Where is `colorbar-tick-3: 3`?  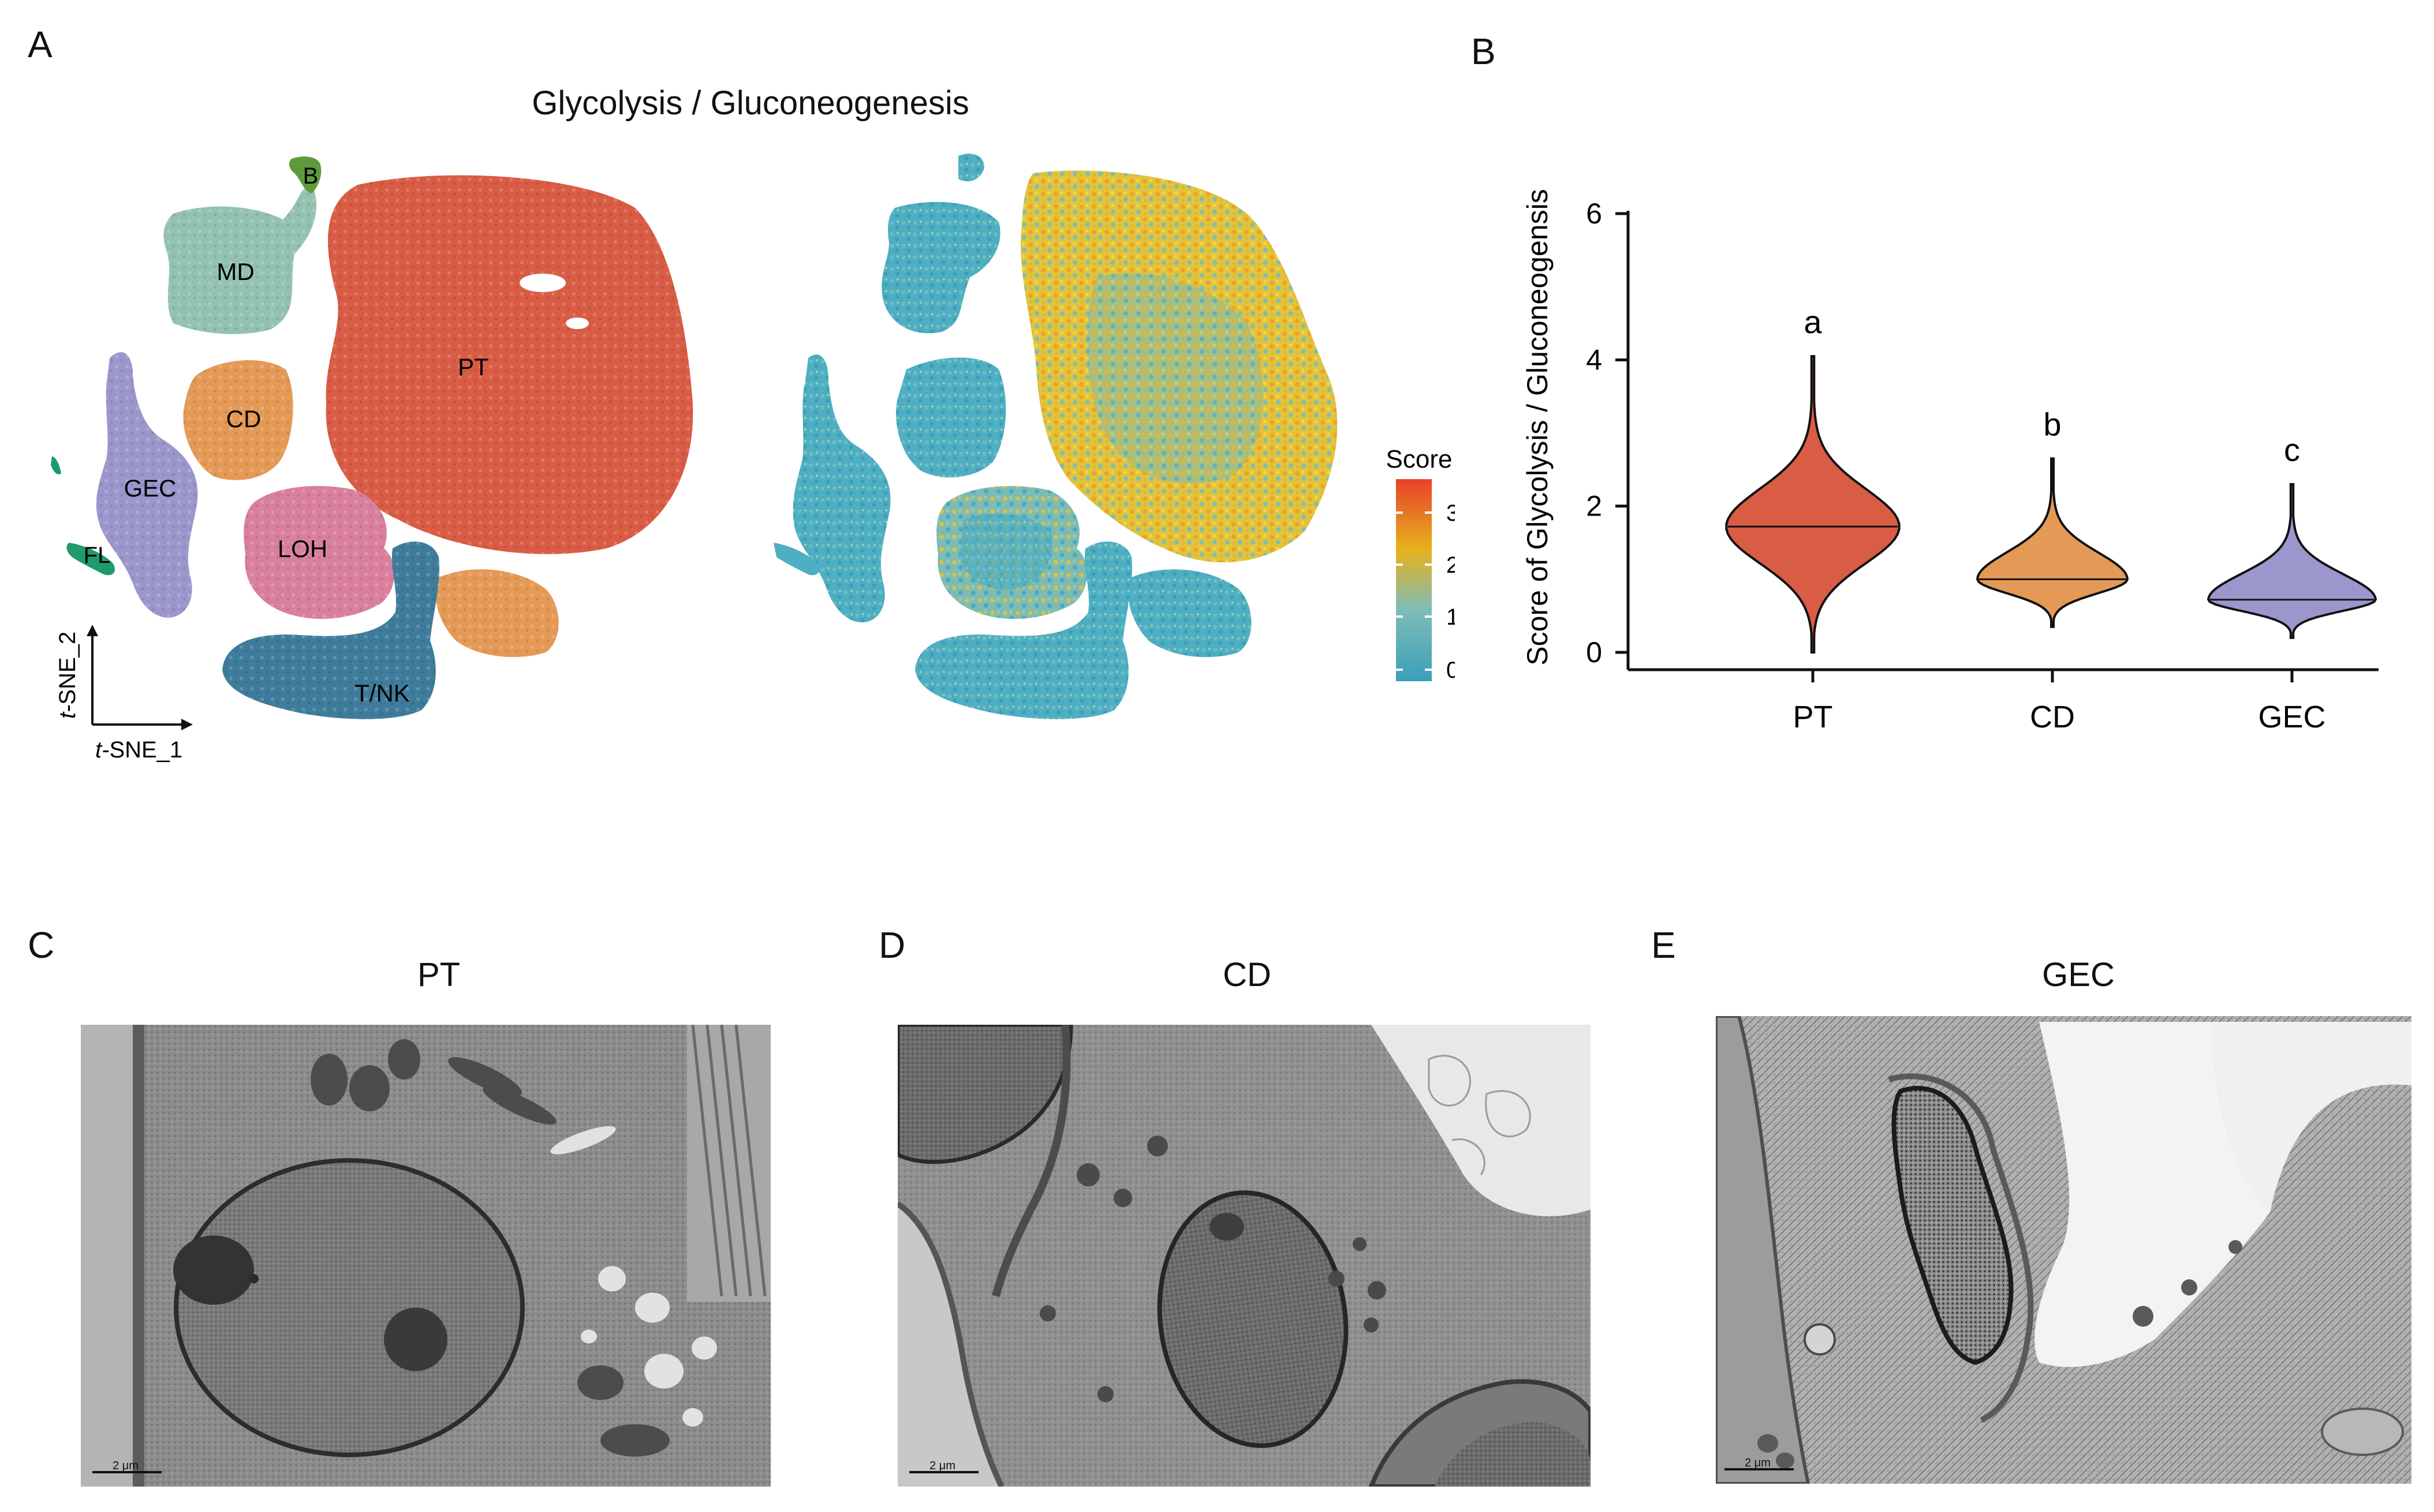 colorbar-tick-3: 3 is located at coordinates (1450, 513).